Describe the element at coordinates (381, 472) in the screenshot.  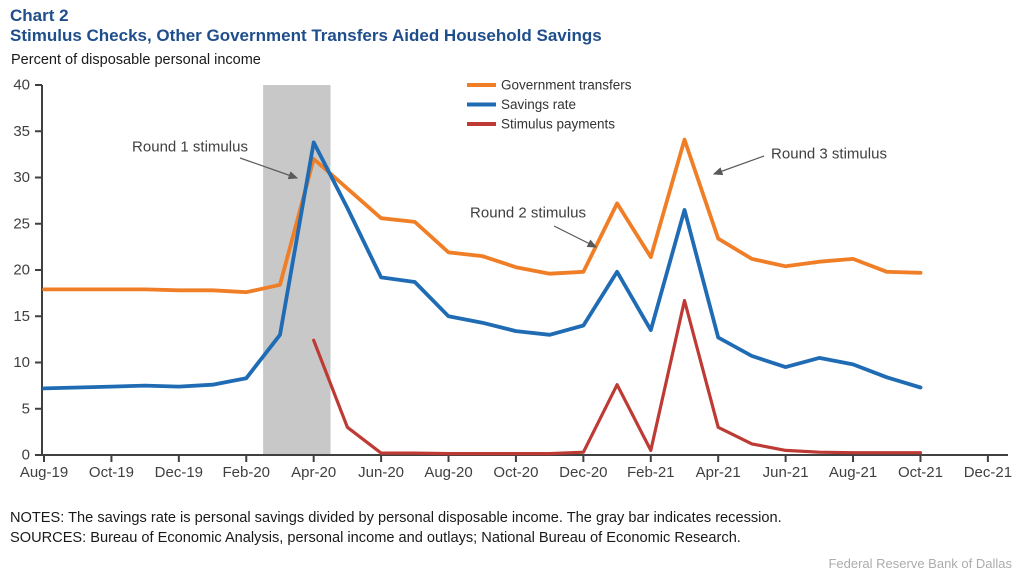
I see `x-tick-label: Jun-20` at that location.